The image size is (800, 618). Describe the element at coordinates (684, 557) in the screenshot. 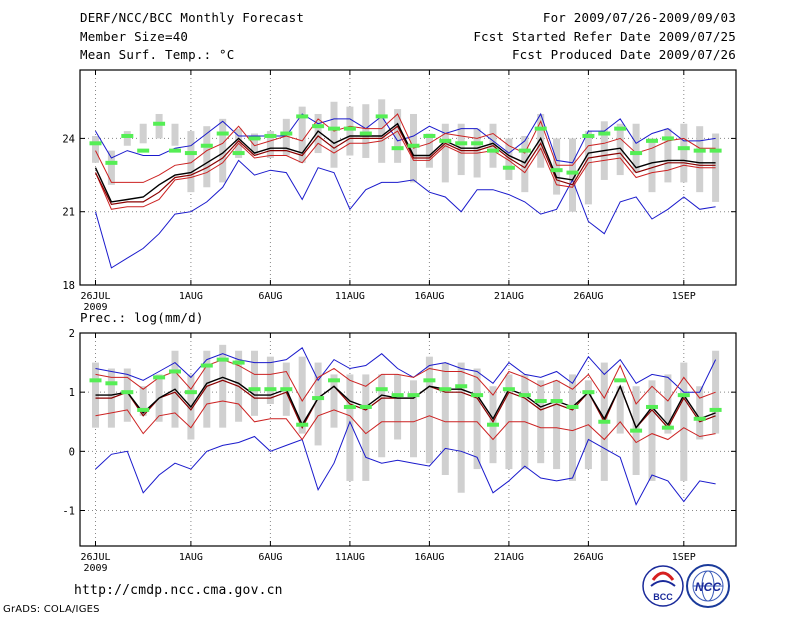

I see `precip-xtick-label: 1SEP` at that location.